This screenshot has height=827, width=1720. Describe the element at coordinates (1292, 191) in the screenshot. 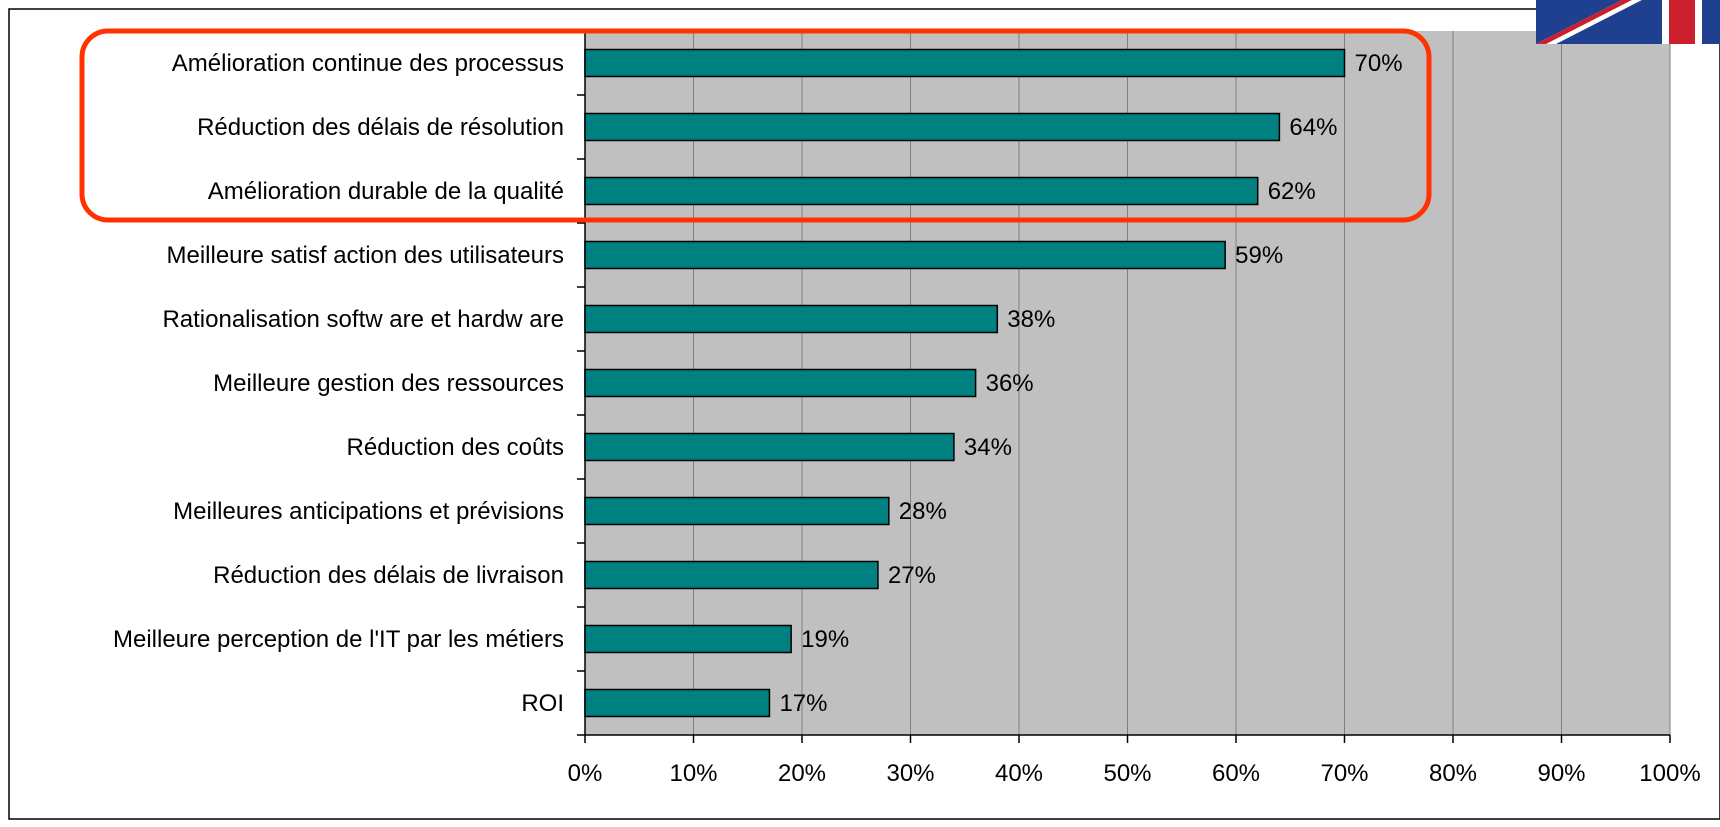

I see `data-label: 62%` at that location.